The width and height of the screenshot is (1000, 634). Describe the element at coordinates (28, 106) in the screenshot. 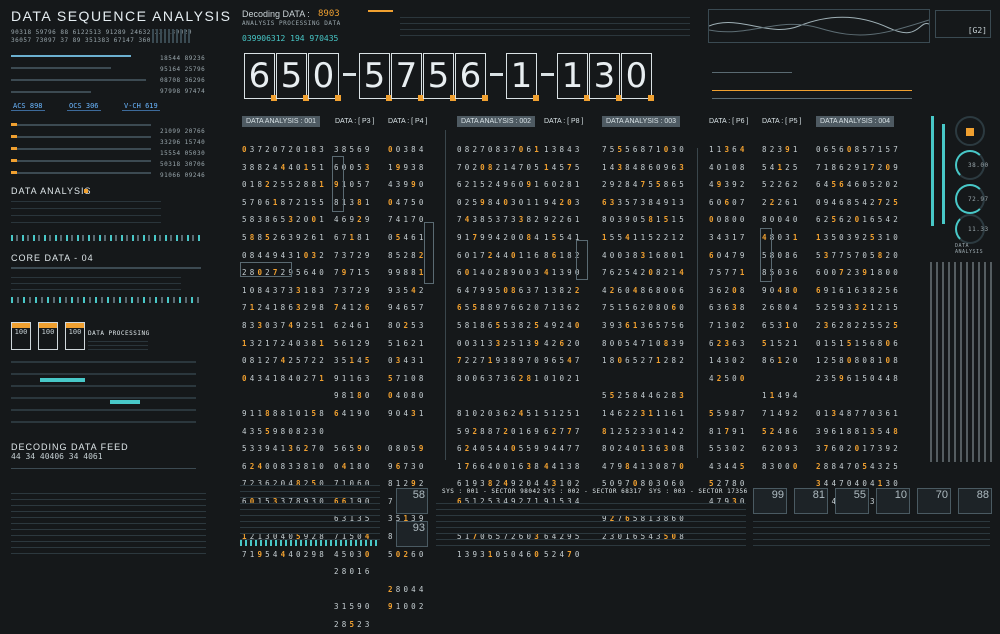

I see `tag-acs: ACS 898` at that location.